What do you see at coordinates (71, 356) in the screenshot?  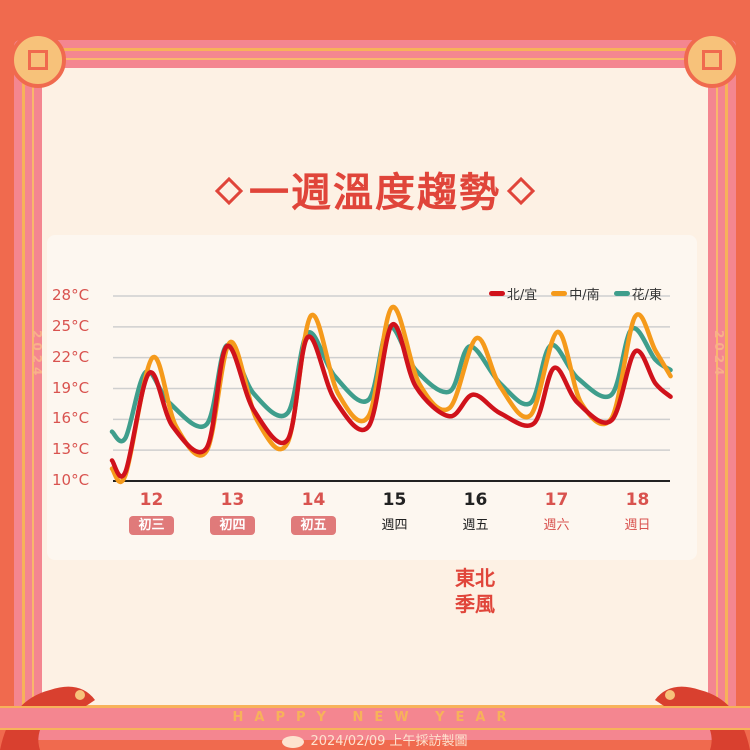 I see `y-tick-label: 22°C` at bounding box center [71, 356].